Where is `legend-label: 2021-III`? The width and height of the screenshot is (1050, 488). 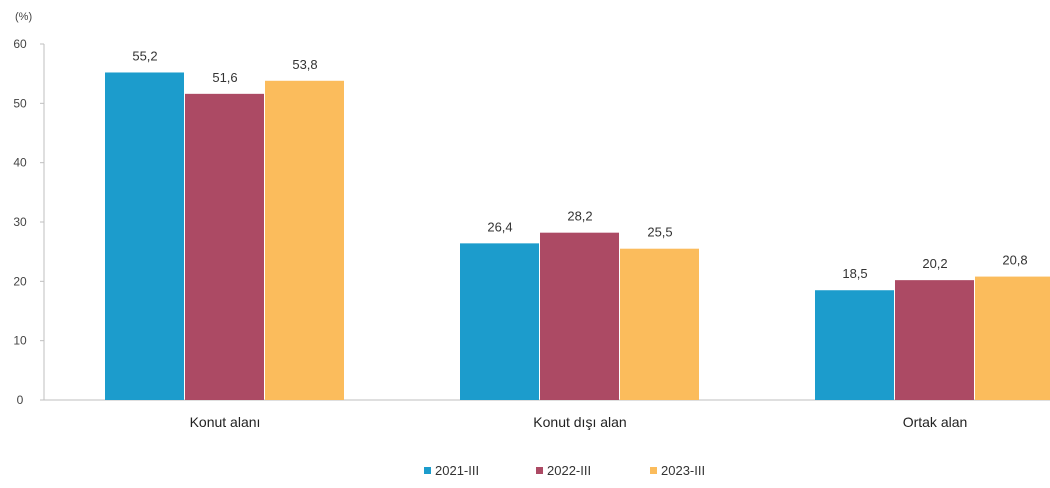
legend-label: 2021-III is located at coordinates (457, 470).